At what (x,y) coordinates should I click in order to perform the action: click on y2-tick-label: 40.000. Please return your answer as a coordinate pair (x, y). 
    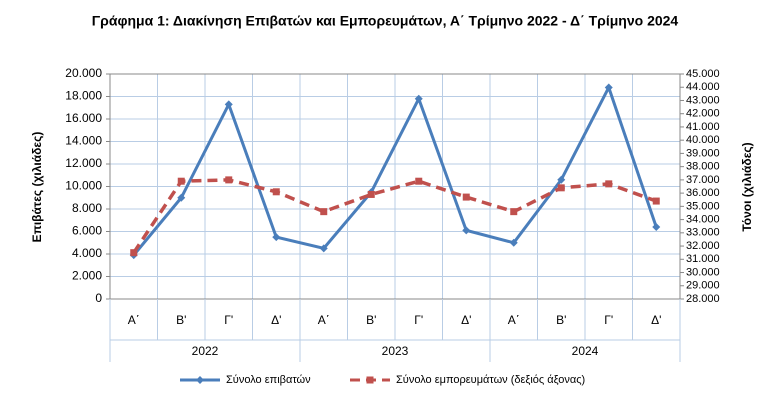
    Looking at the image, I should click on (703, 140).